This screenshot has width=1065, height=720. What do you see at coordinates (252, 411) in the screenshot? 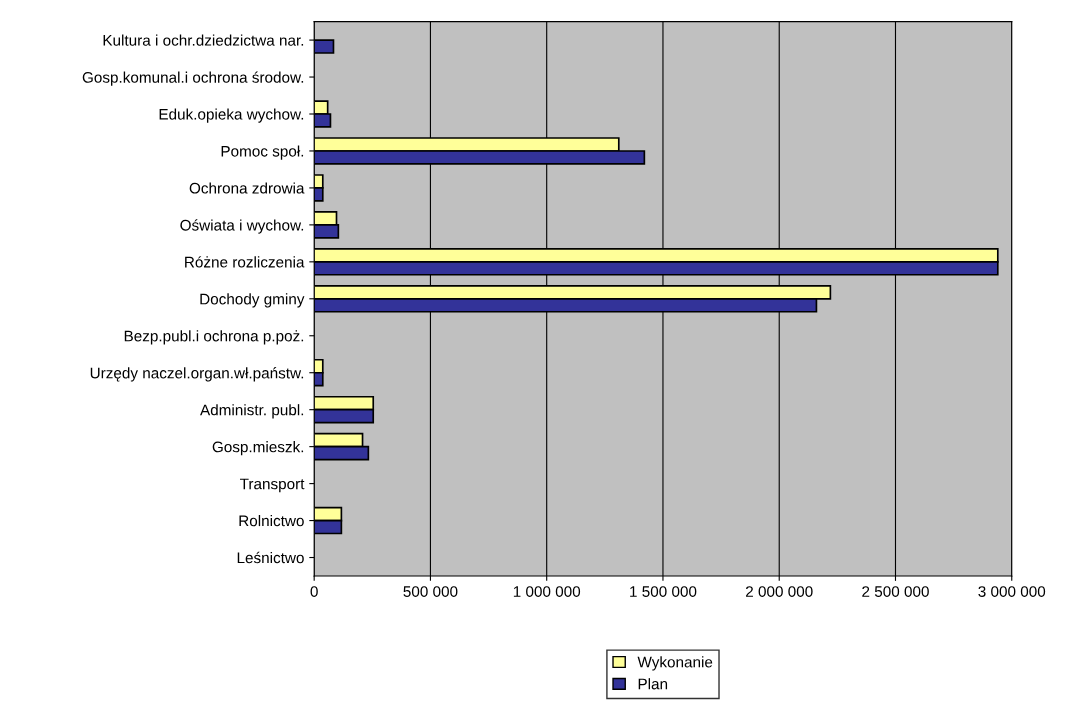
I see `y-tick-label: Administr. publ.` at bounding box center [252, 411].